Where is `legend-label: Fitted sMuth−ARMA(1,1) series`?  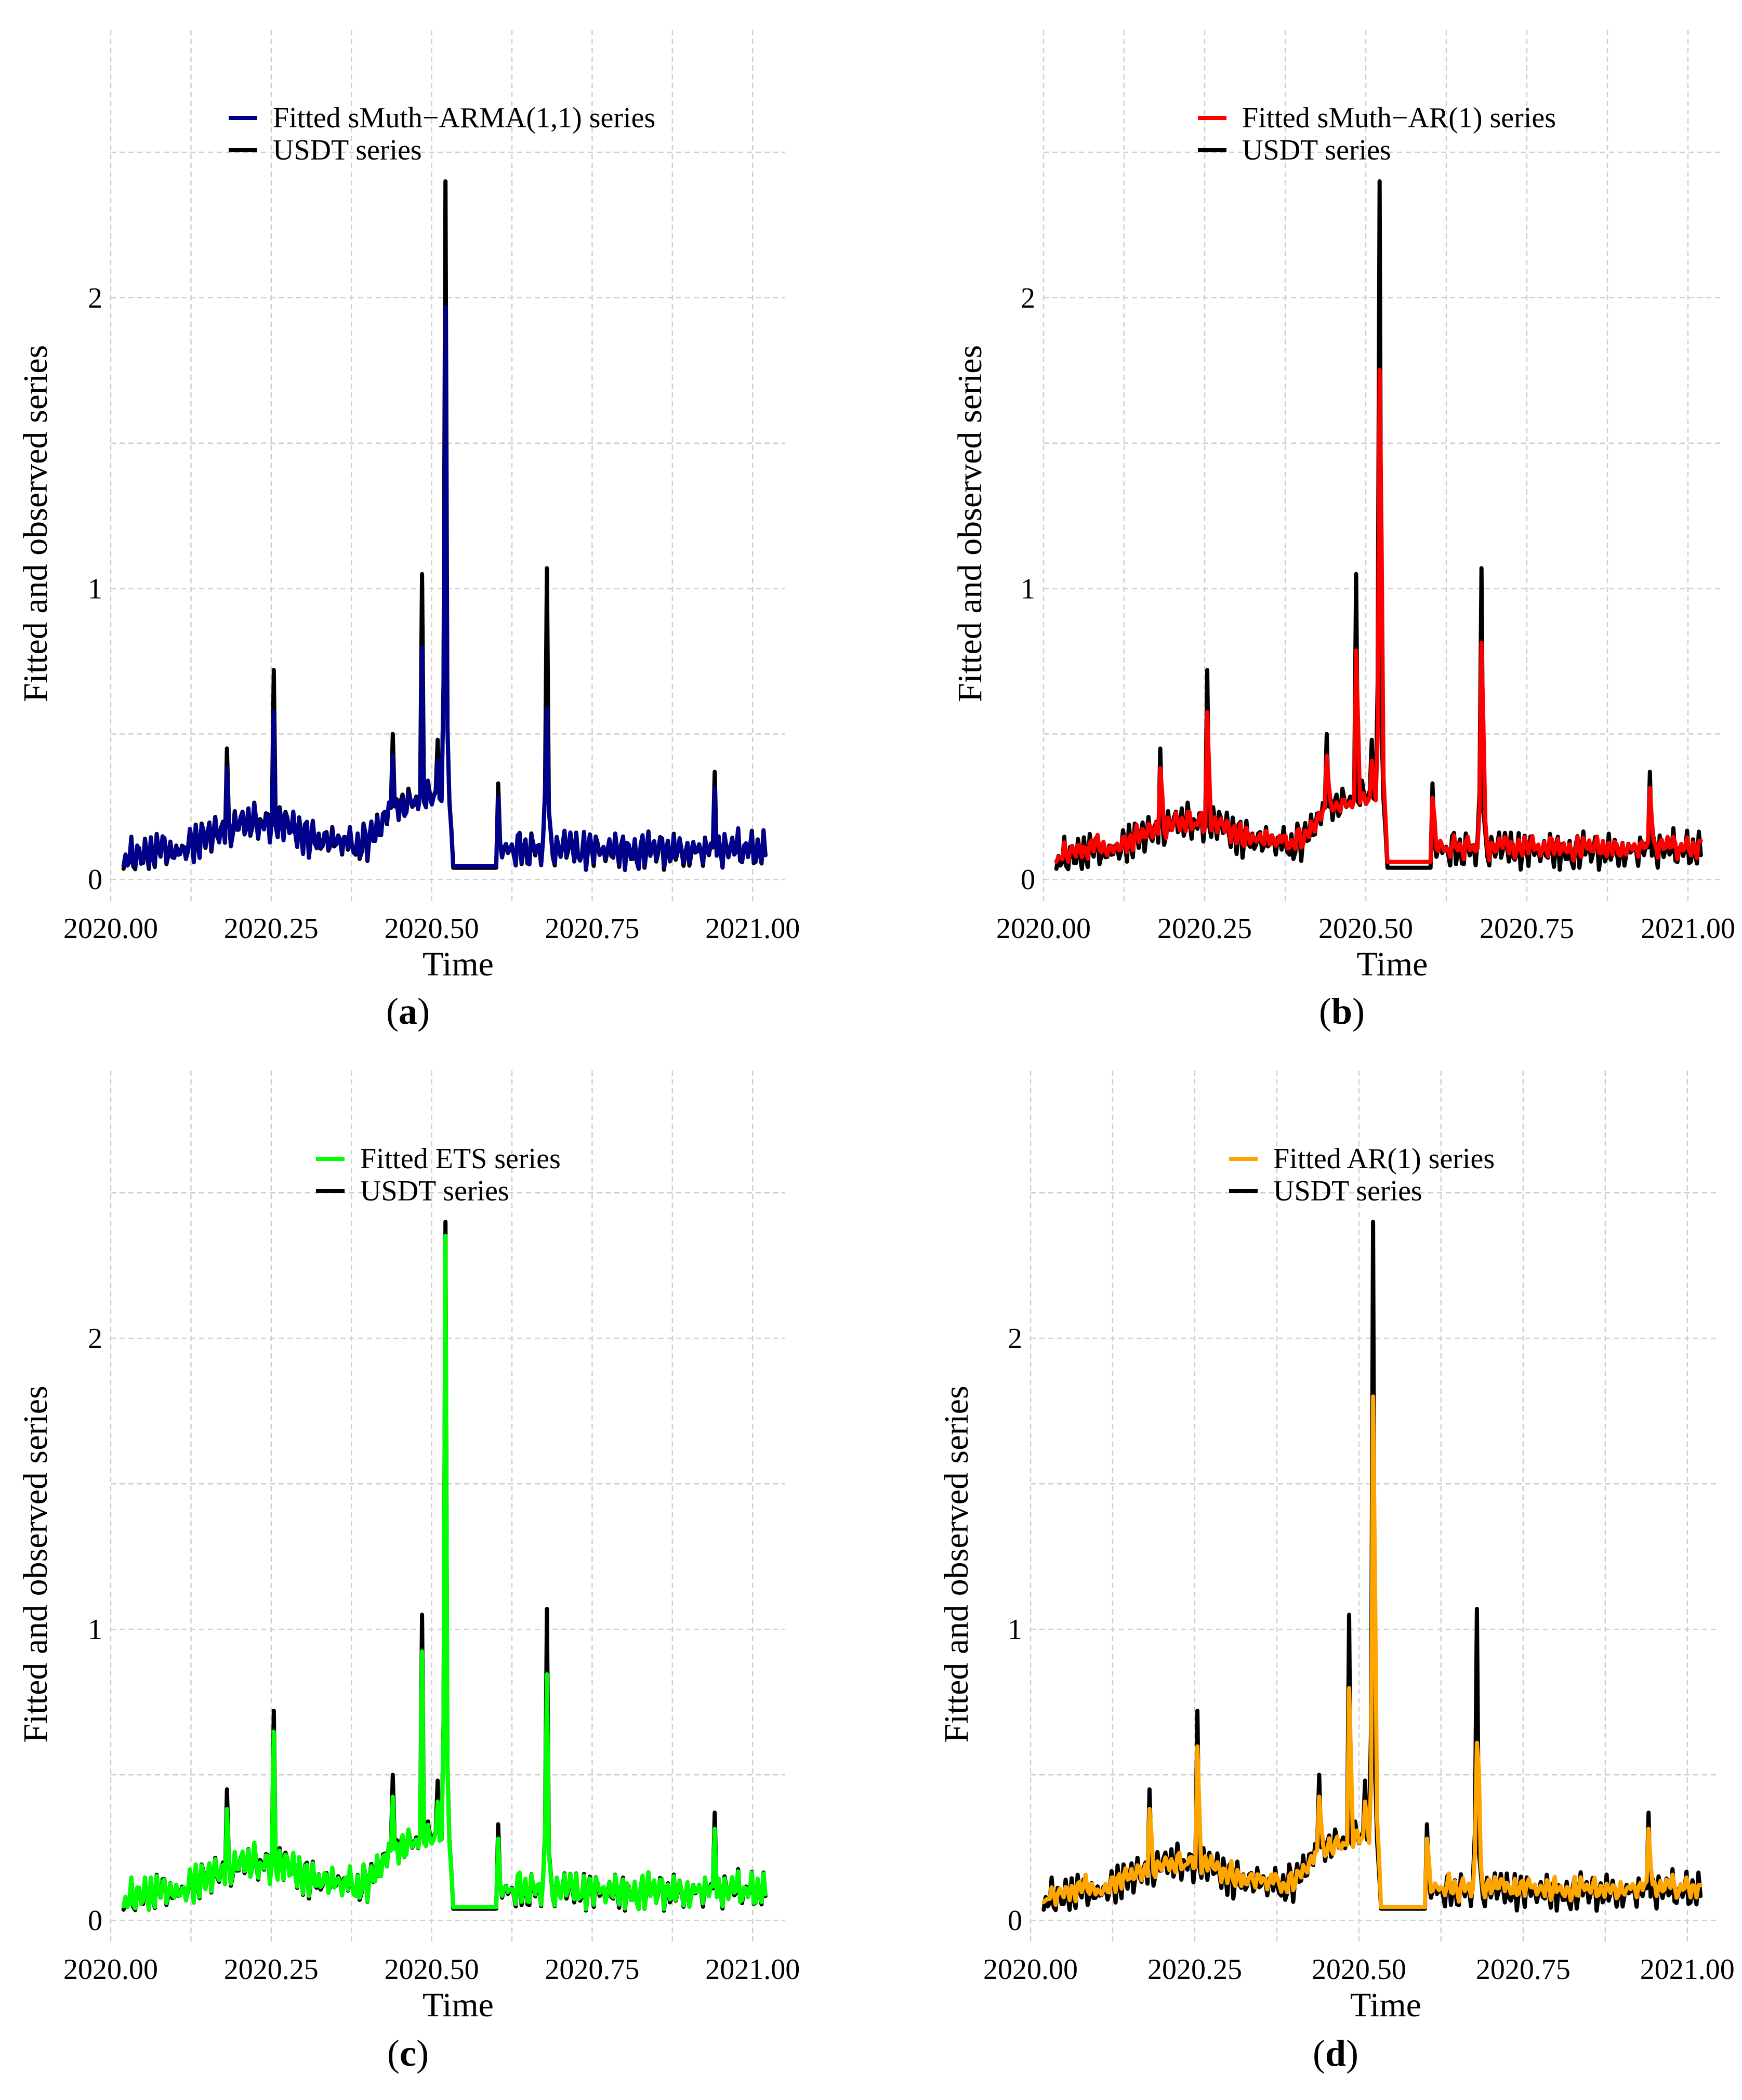 legend-label: Fitted sMuth−ARMA(1,1) series is located at coordinates (464, 118).